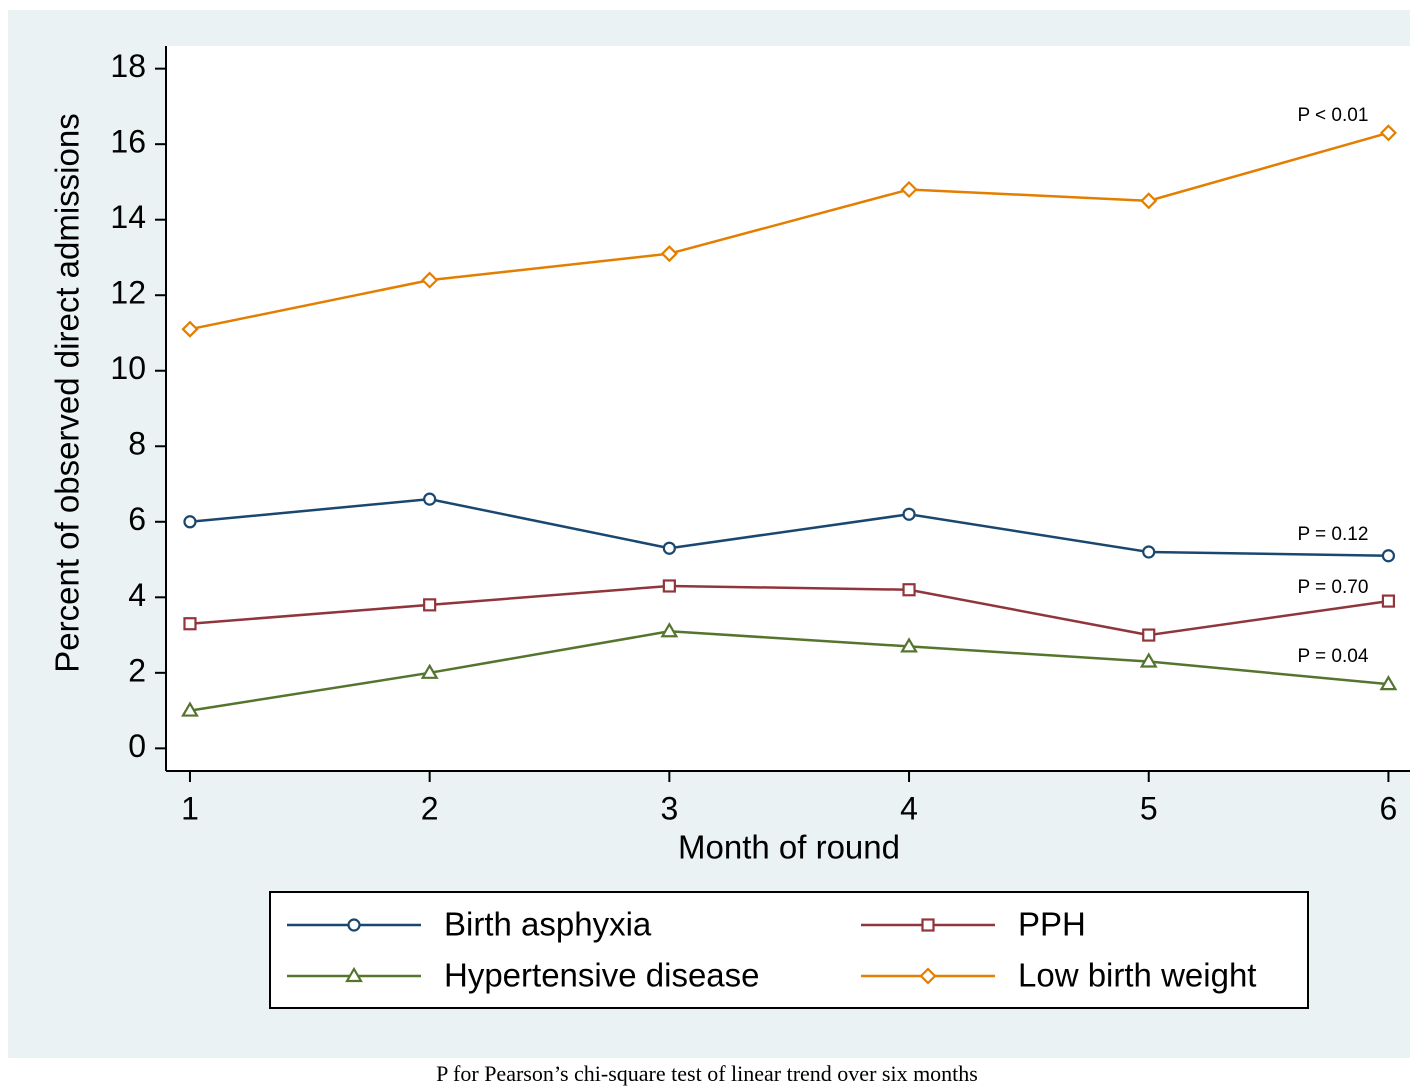 Image resolution: width=1414 pixels, height=1091 pixels. What do you see at coordinates (430, 808) in the screenshot?
I see `x-tick-label: 2` at bounding box center [430, 808].